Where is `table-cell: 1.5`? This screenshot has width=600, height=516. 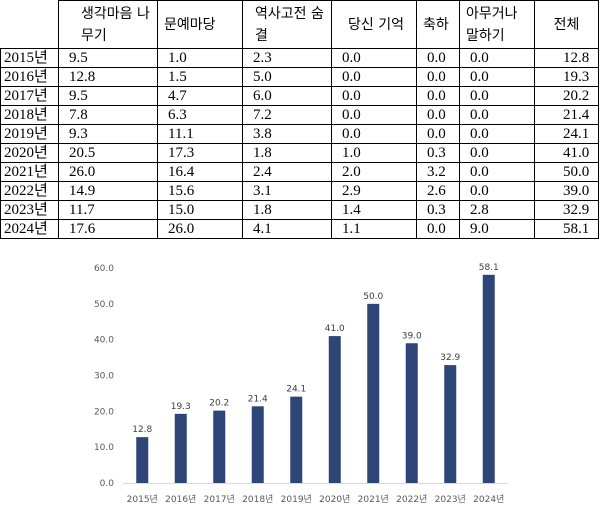 table-cell: 1.5 is located at coordinates (200, 77).